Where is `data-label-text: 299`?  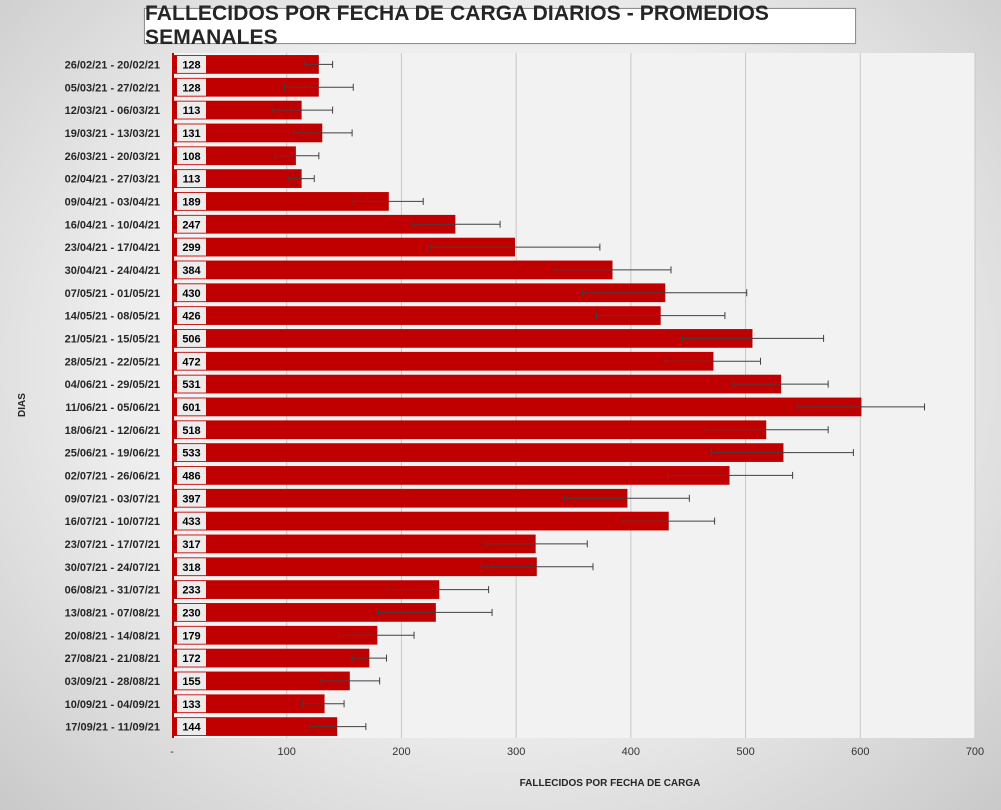
data-label-text: 299 is located at coordinates (191, 248).